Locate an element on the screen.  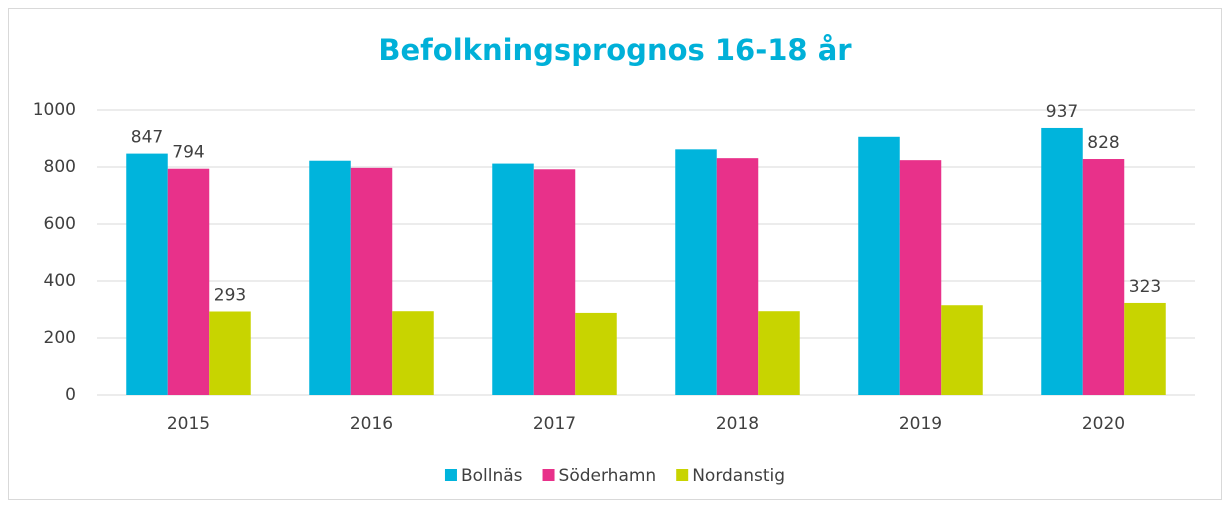
y-tick-label: 200 is located at coordinates (60, 338).